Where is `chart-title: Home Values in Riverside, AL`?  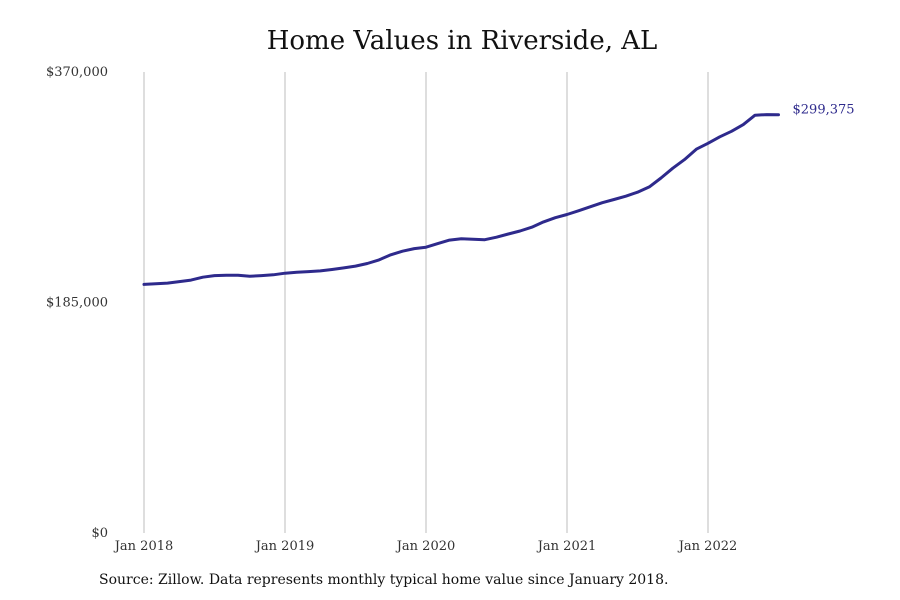
chart-title: Home Values in Riverside, AL is located at coordinates (462, 41).